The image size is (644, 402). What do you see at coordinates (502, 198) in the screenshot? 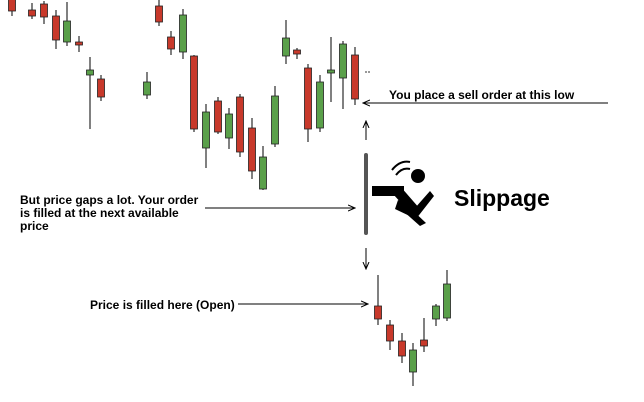
I see `slippage-title: Slippage` at bounding box center [502, 198].